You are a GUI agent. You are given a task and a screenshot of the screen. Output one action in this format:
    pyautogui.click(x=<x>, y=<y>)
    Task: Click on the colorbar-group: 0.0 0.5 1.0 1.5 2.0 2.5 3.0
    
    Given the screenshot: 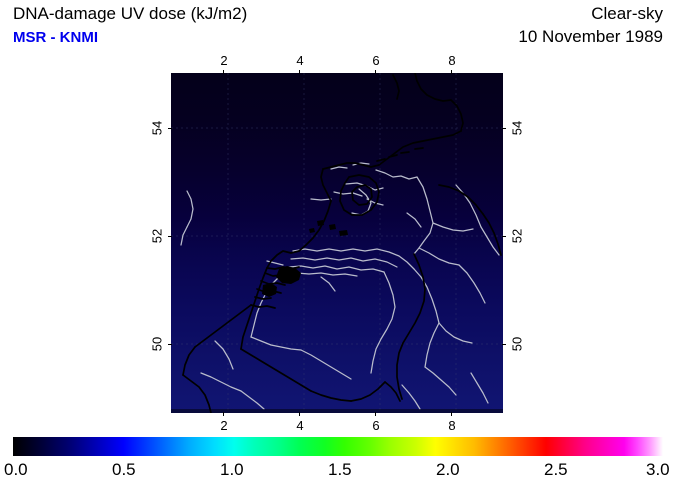 What is the action you would take?
    pyautogui.click(x=337, y=458)
    